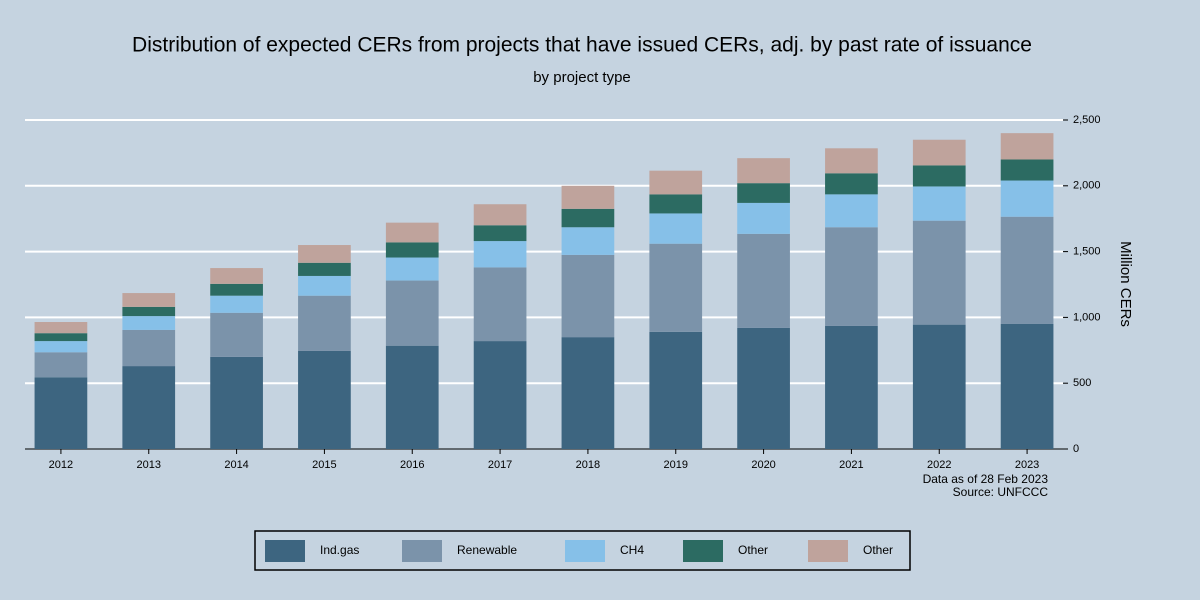  What do you see at coordinates (588, 465) in the screenshot?
I see `x-tick-label: 2018` at bounding box center [588, 465].